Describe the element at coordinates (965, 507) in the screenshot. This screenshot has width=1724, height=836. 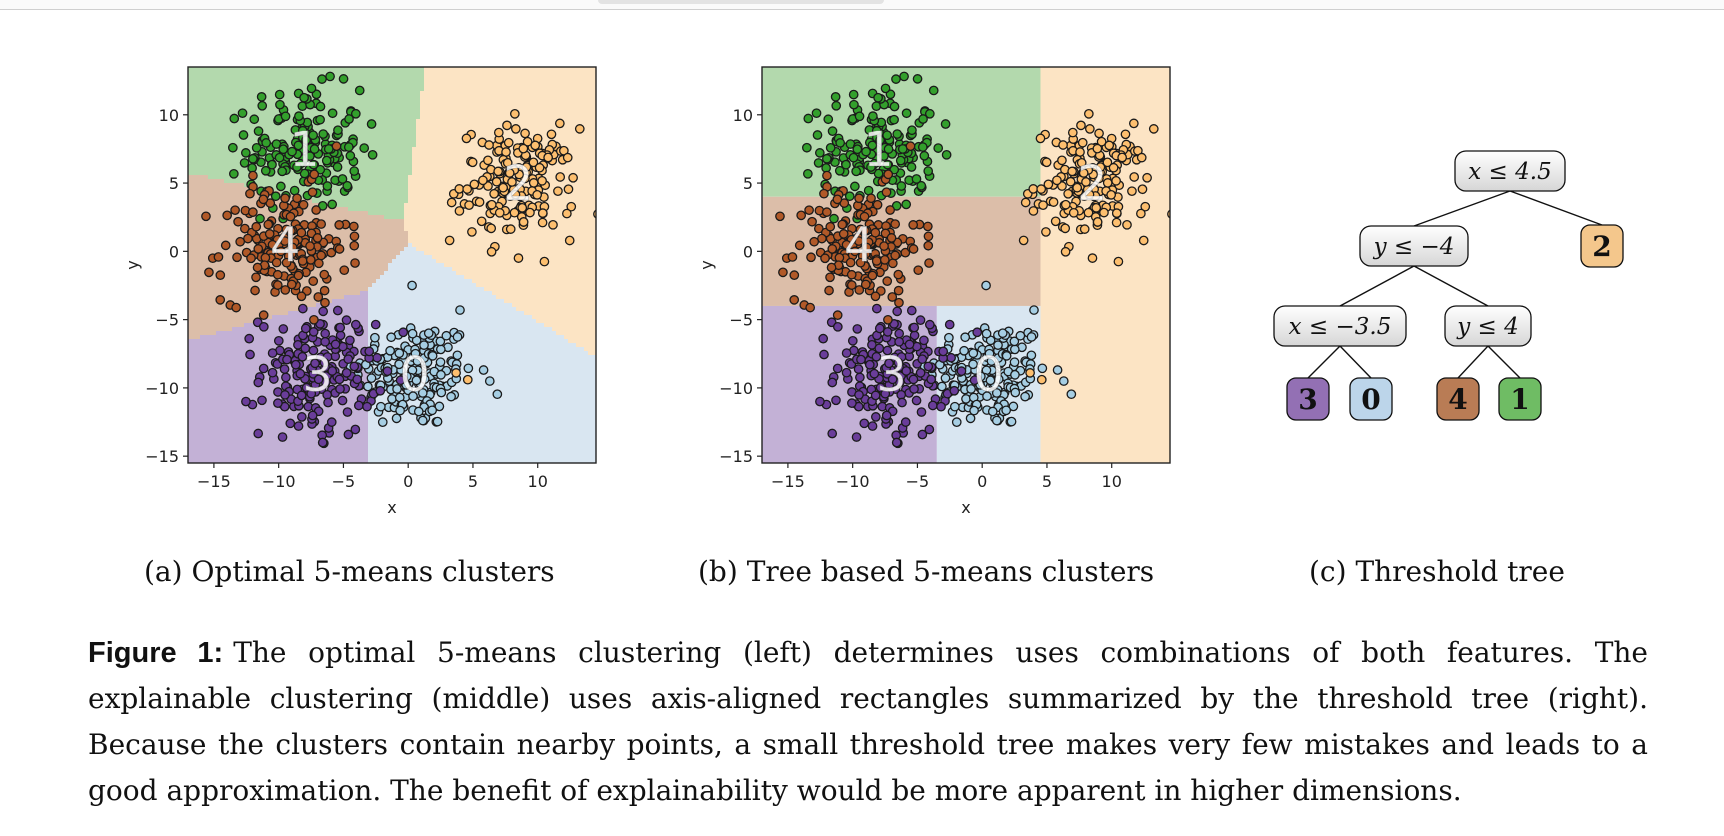
I see `x-axis-label: x` at that location.